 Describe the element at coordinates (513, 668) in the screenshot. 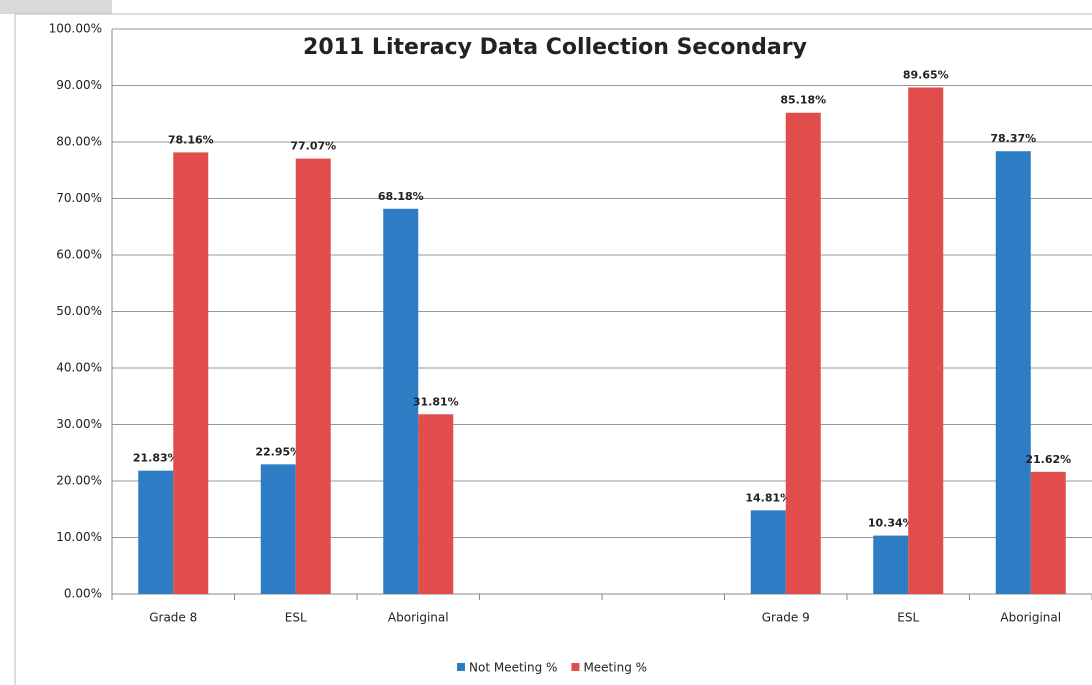

I see `legend-label: Not Meeting %` at that location.